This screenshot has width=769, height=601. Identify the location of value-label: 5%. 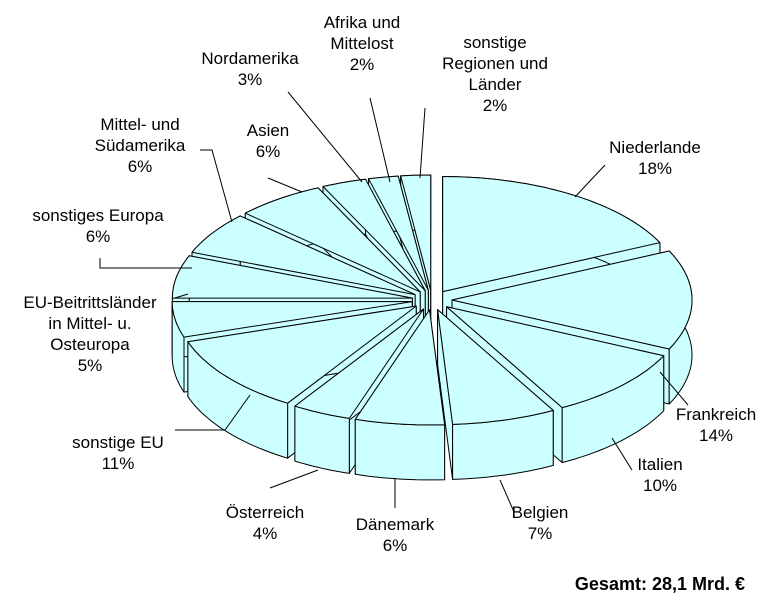
(90, 365).